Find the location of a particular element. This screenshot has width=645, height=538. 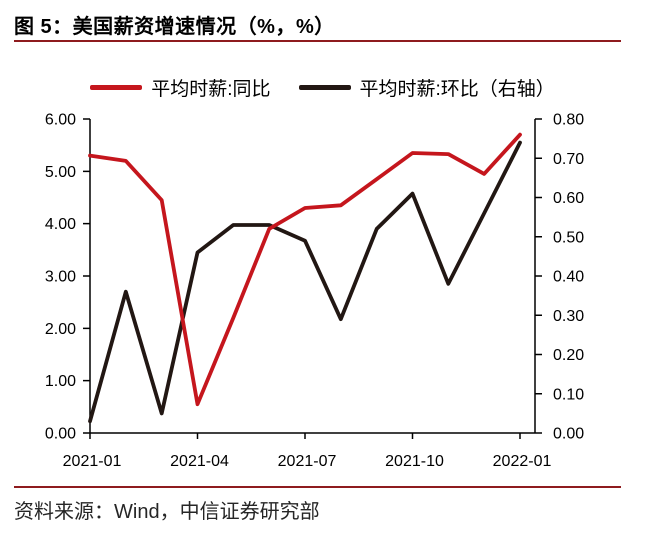

legend-item-yoy: 平均时薪:同比 is located at coordinates (180, 87).